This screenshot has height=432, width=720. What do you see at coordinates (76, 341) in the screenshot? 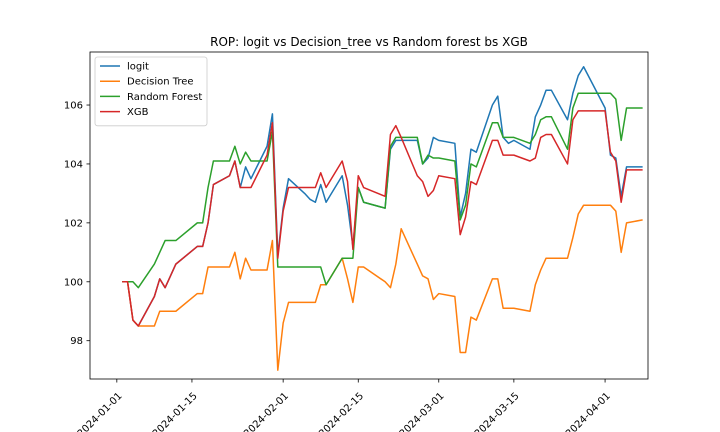
I see `y-tick-label: 98` at bounding box center [76, 341].